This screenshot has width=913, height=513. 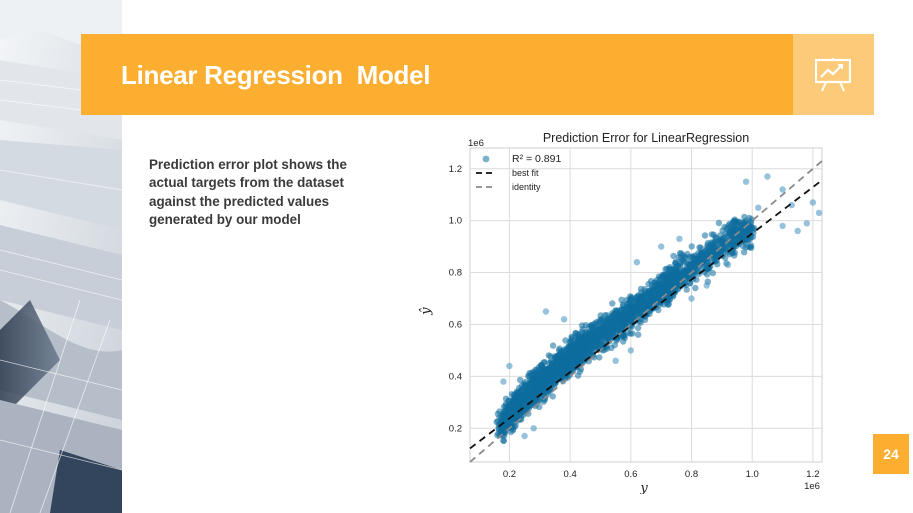 I want to click on legend: R² = 0.891 best fit identity, so click(x=518, y=172).